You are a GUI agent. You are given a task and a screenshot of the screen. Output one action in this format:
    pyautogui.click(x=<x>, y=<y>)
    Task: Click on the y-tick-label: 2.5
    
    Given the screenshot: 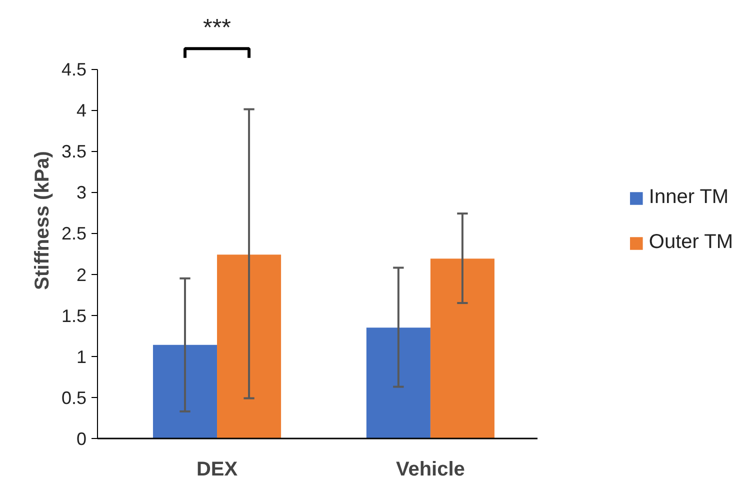 What is the action you would take?
    pyautogui.click(x=74, y=234)
    